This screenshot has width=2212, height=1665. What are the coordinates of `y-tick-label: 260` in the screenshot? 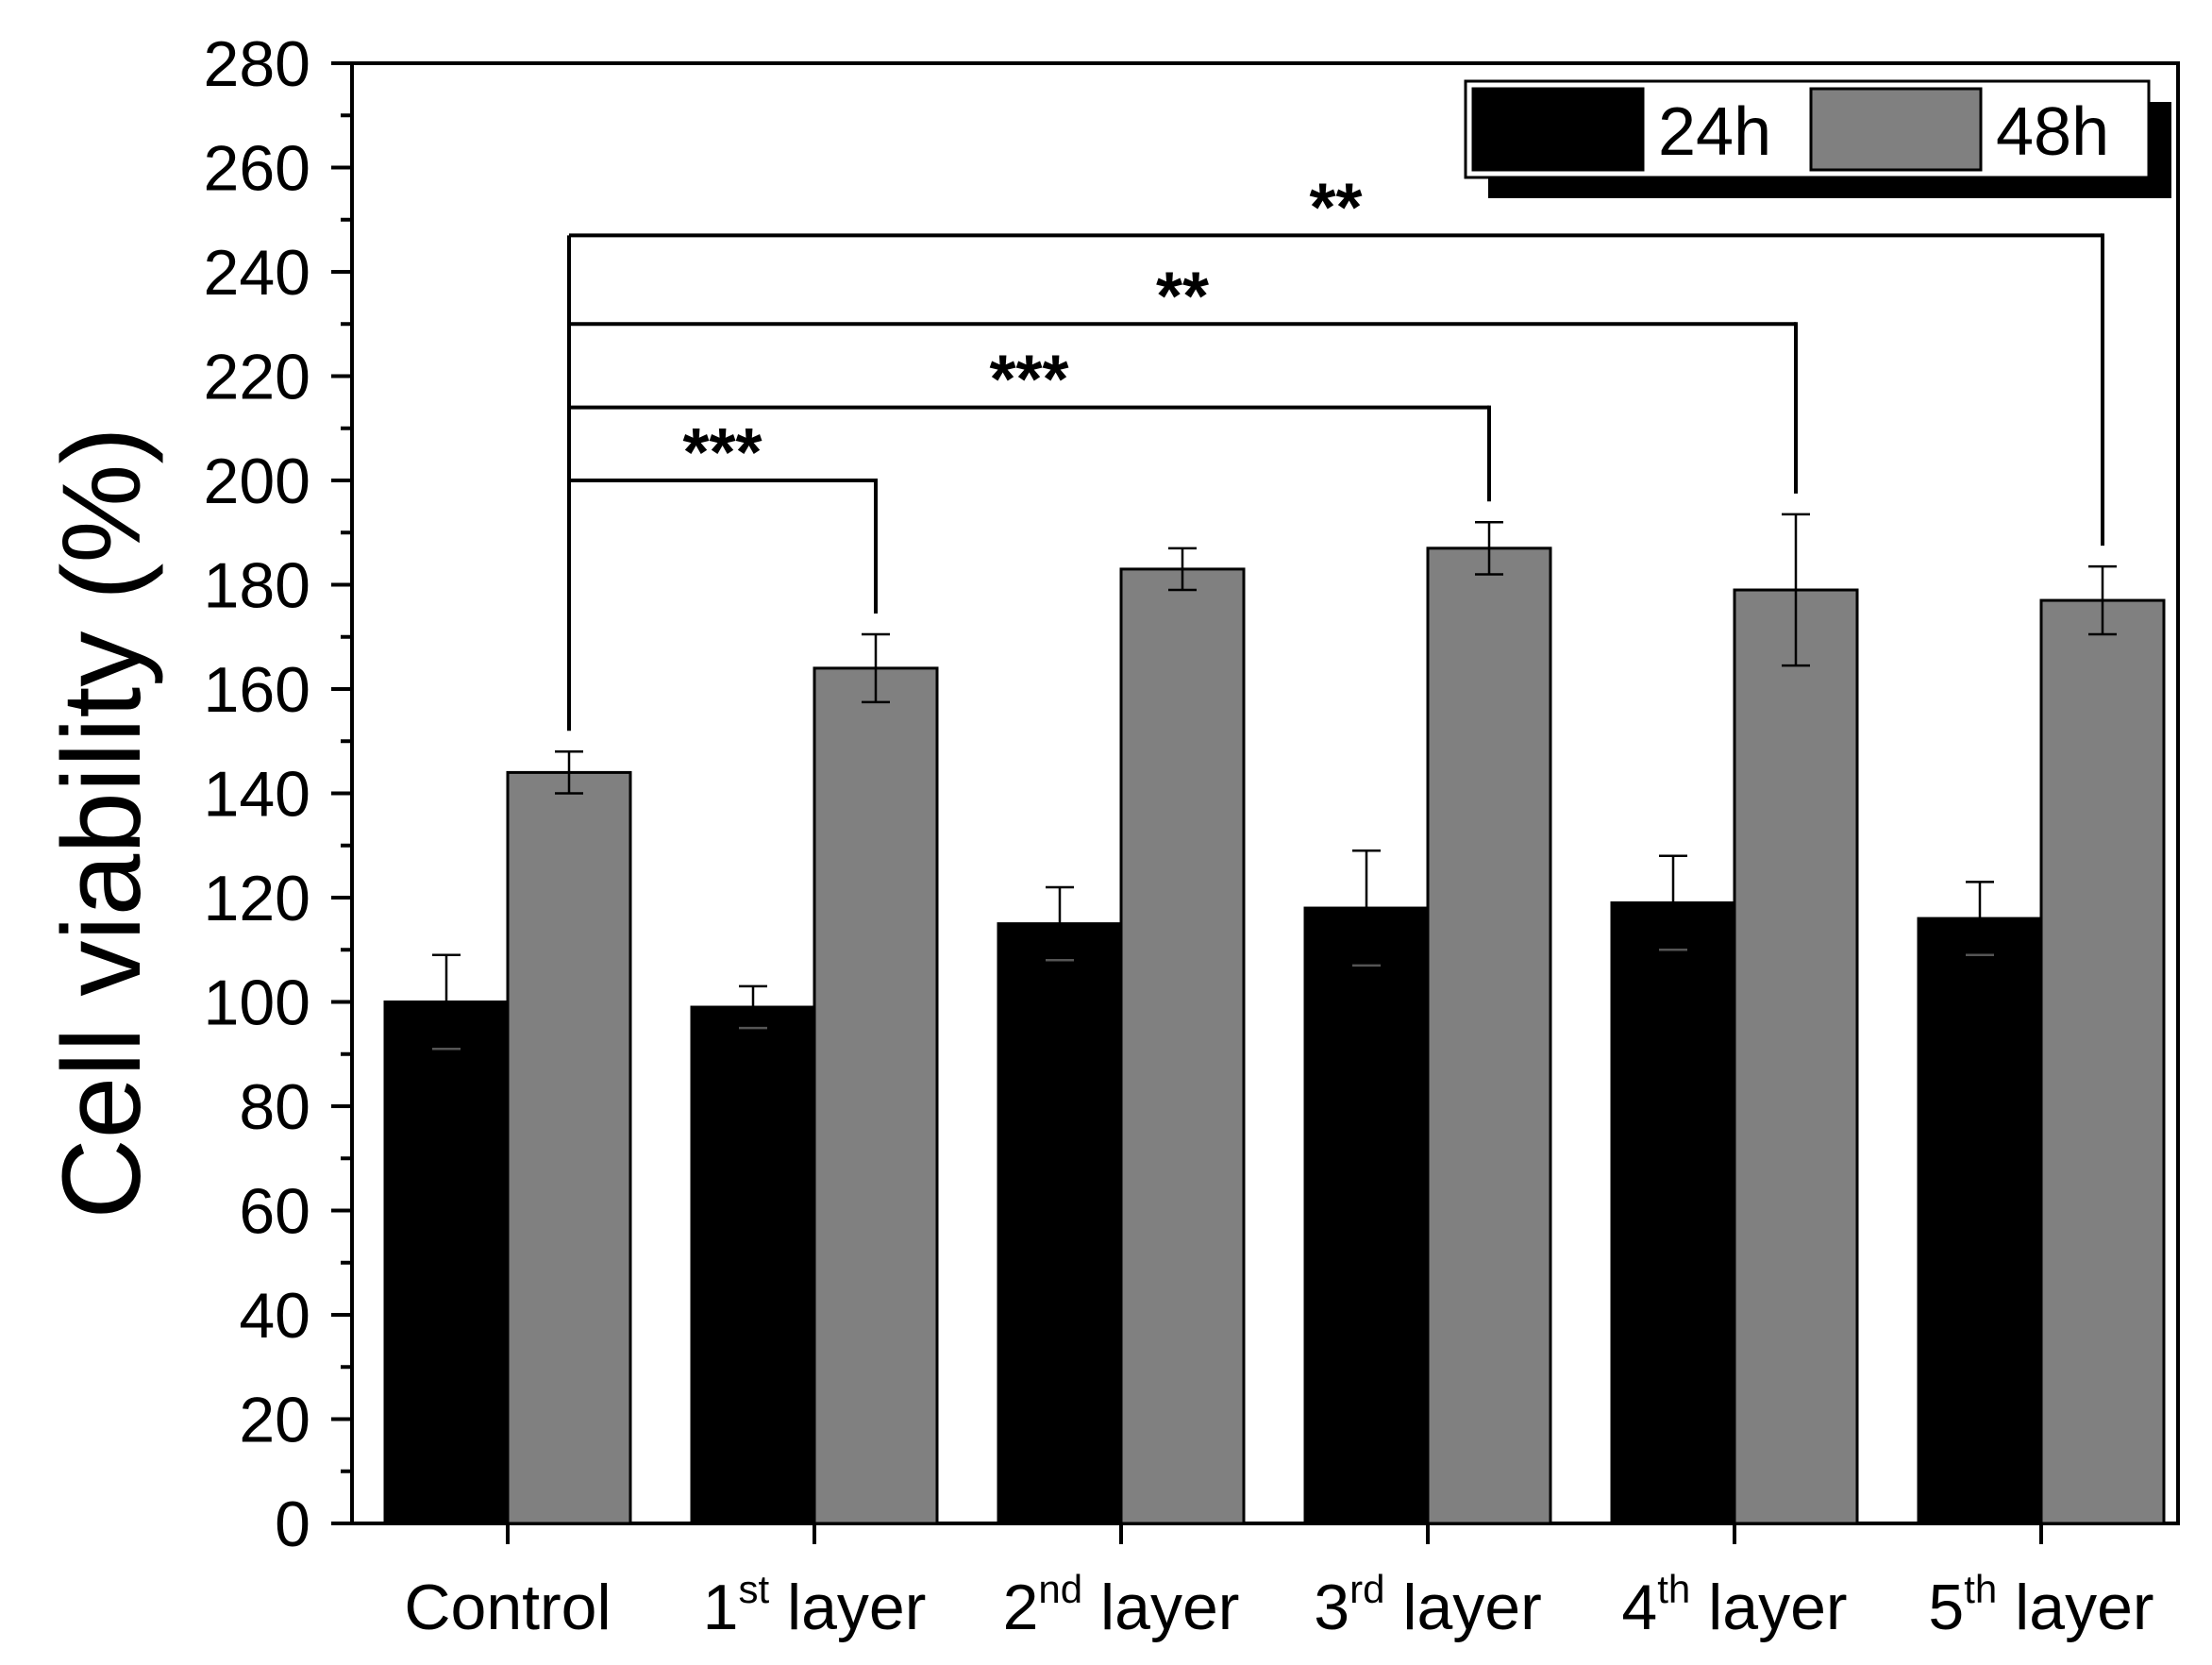 It's located at (257, 169).